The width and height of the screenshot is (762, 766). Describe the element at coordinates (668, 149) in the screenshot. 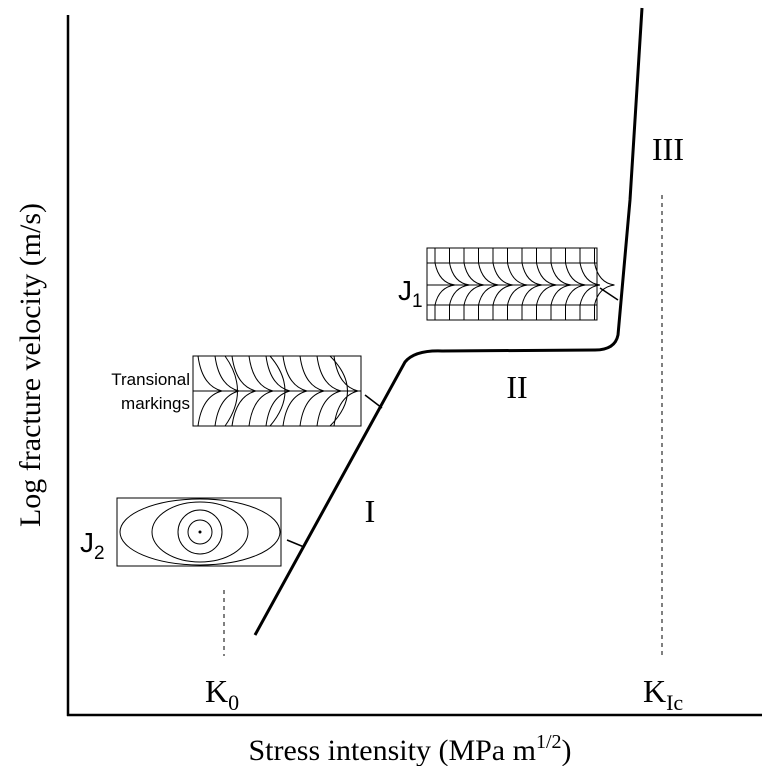

I see `region-label: III` at that location.